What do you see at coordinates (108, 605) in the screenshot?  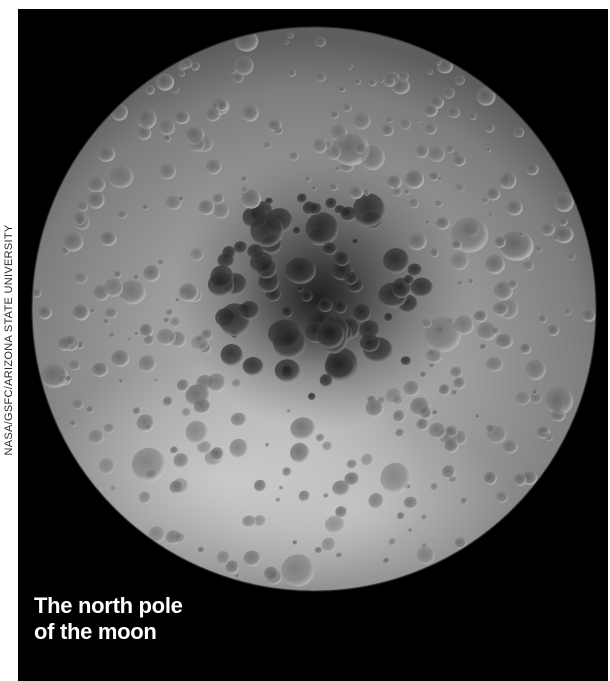 I see `caption-line-1: The north pole` at bounding box center [108, 605].